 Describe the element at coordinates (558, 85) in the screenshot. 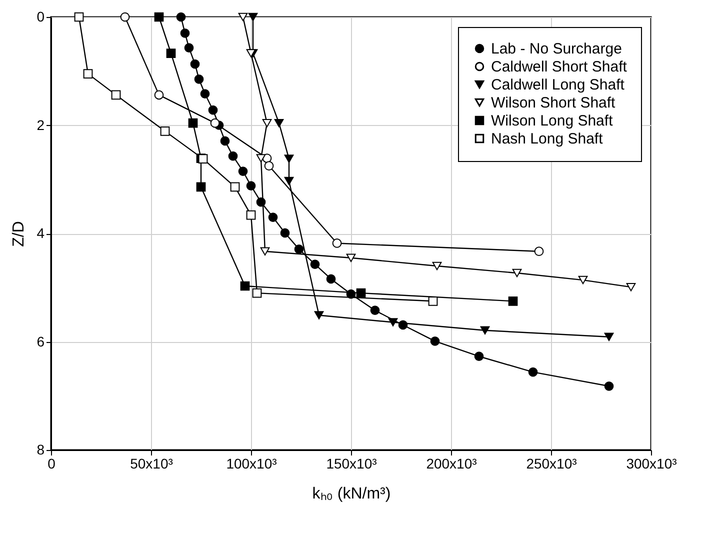

I see `legend-label: Caldwell Long Shaft` at that location.